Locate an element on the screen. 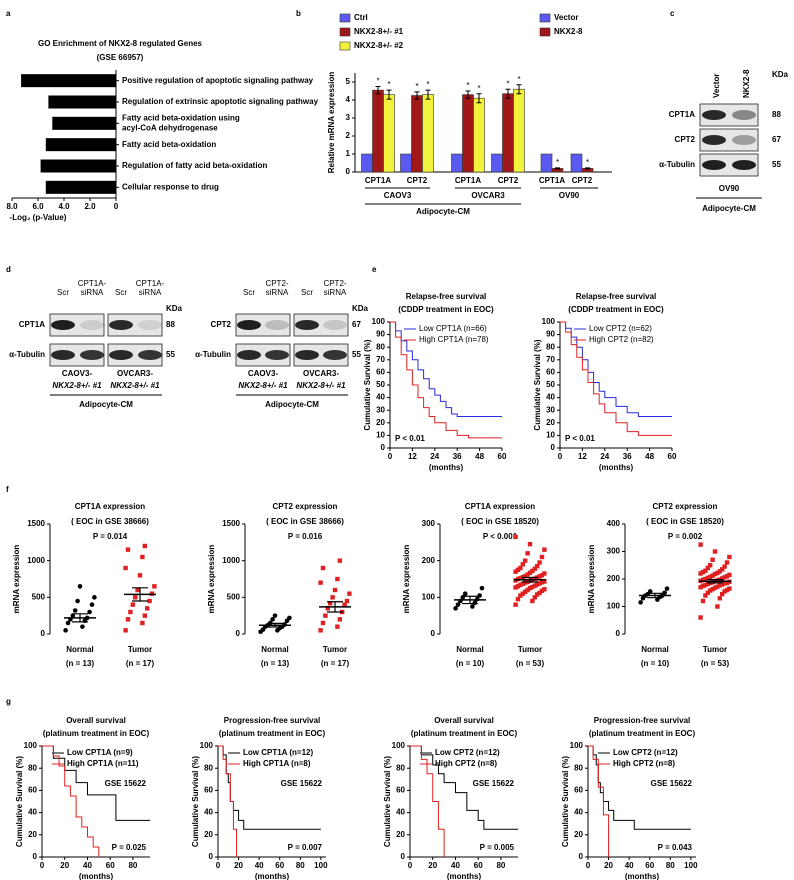 This screenshot has height=880, width=794. legend-label: High CPT2 (n=82) is located at coordinates (621, 339).